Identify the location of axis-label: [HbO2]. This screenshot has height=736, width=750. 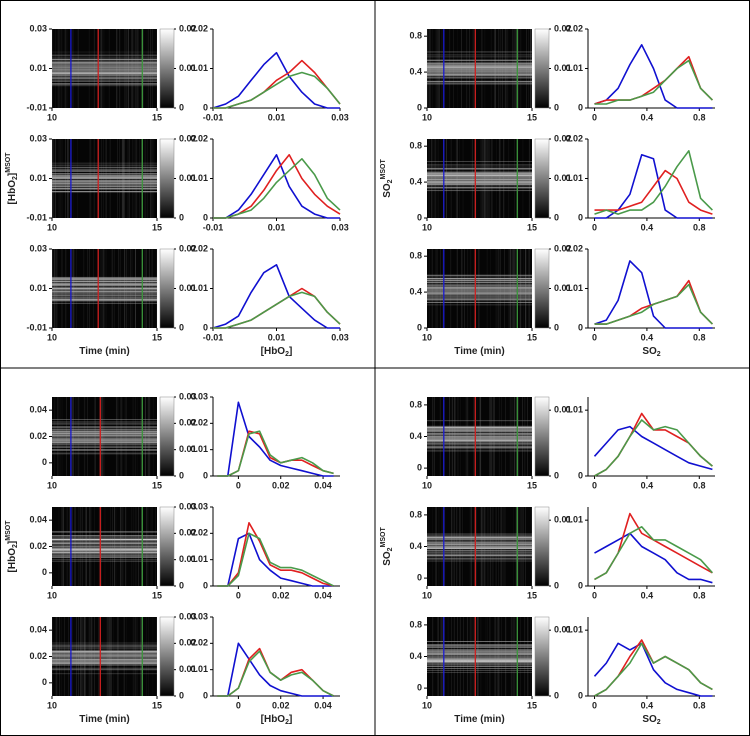
(277, 720).